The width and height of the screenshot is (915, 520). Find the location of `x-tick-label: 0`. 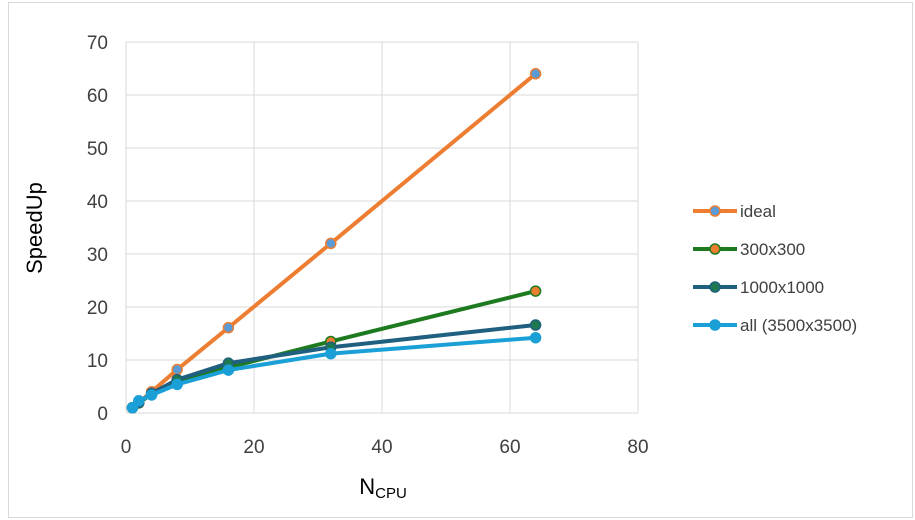

x-tick-label: 0 is located at coordinates (126, 447).